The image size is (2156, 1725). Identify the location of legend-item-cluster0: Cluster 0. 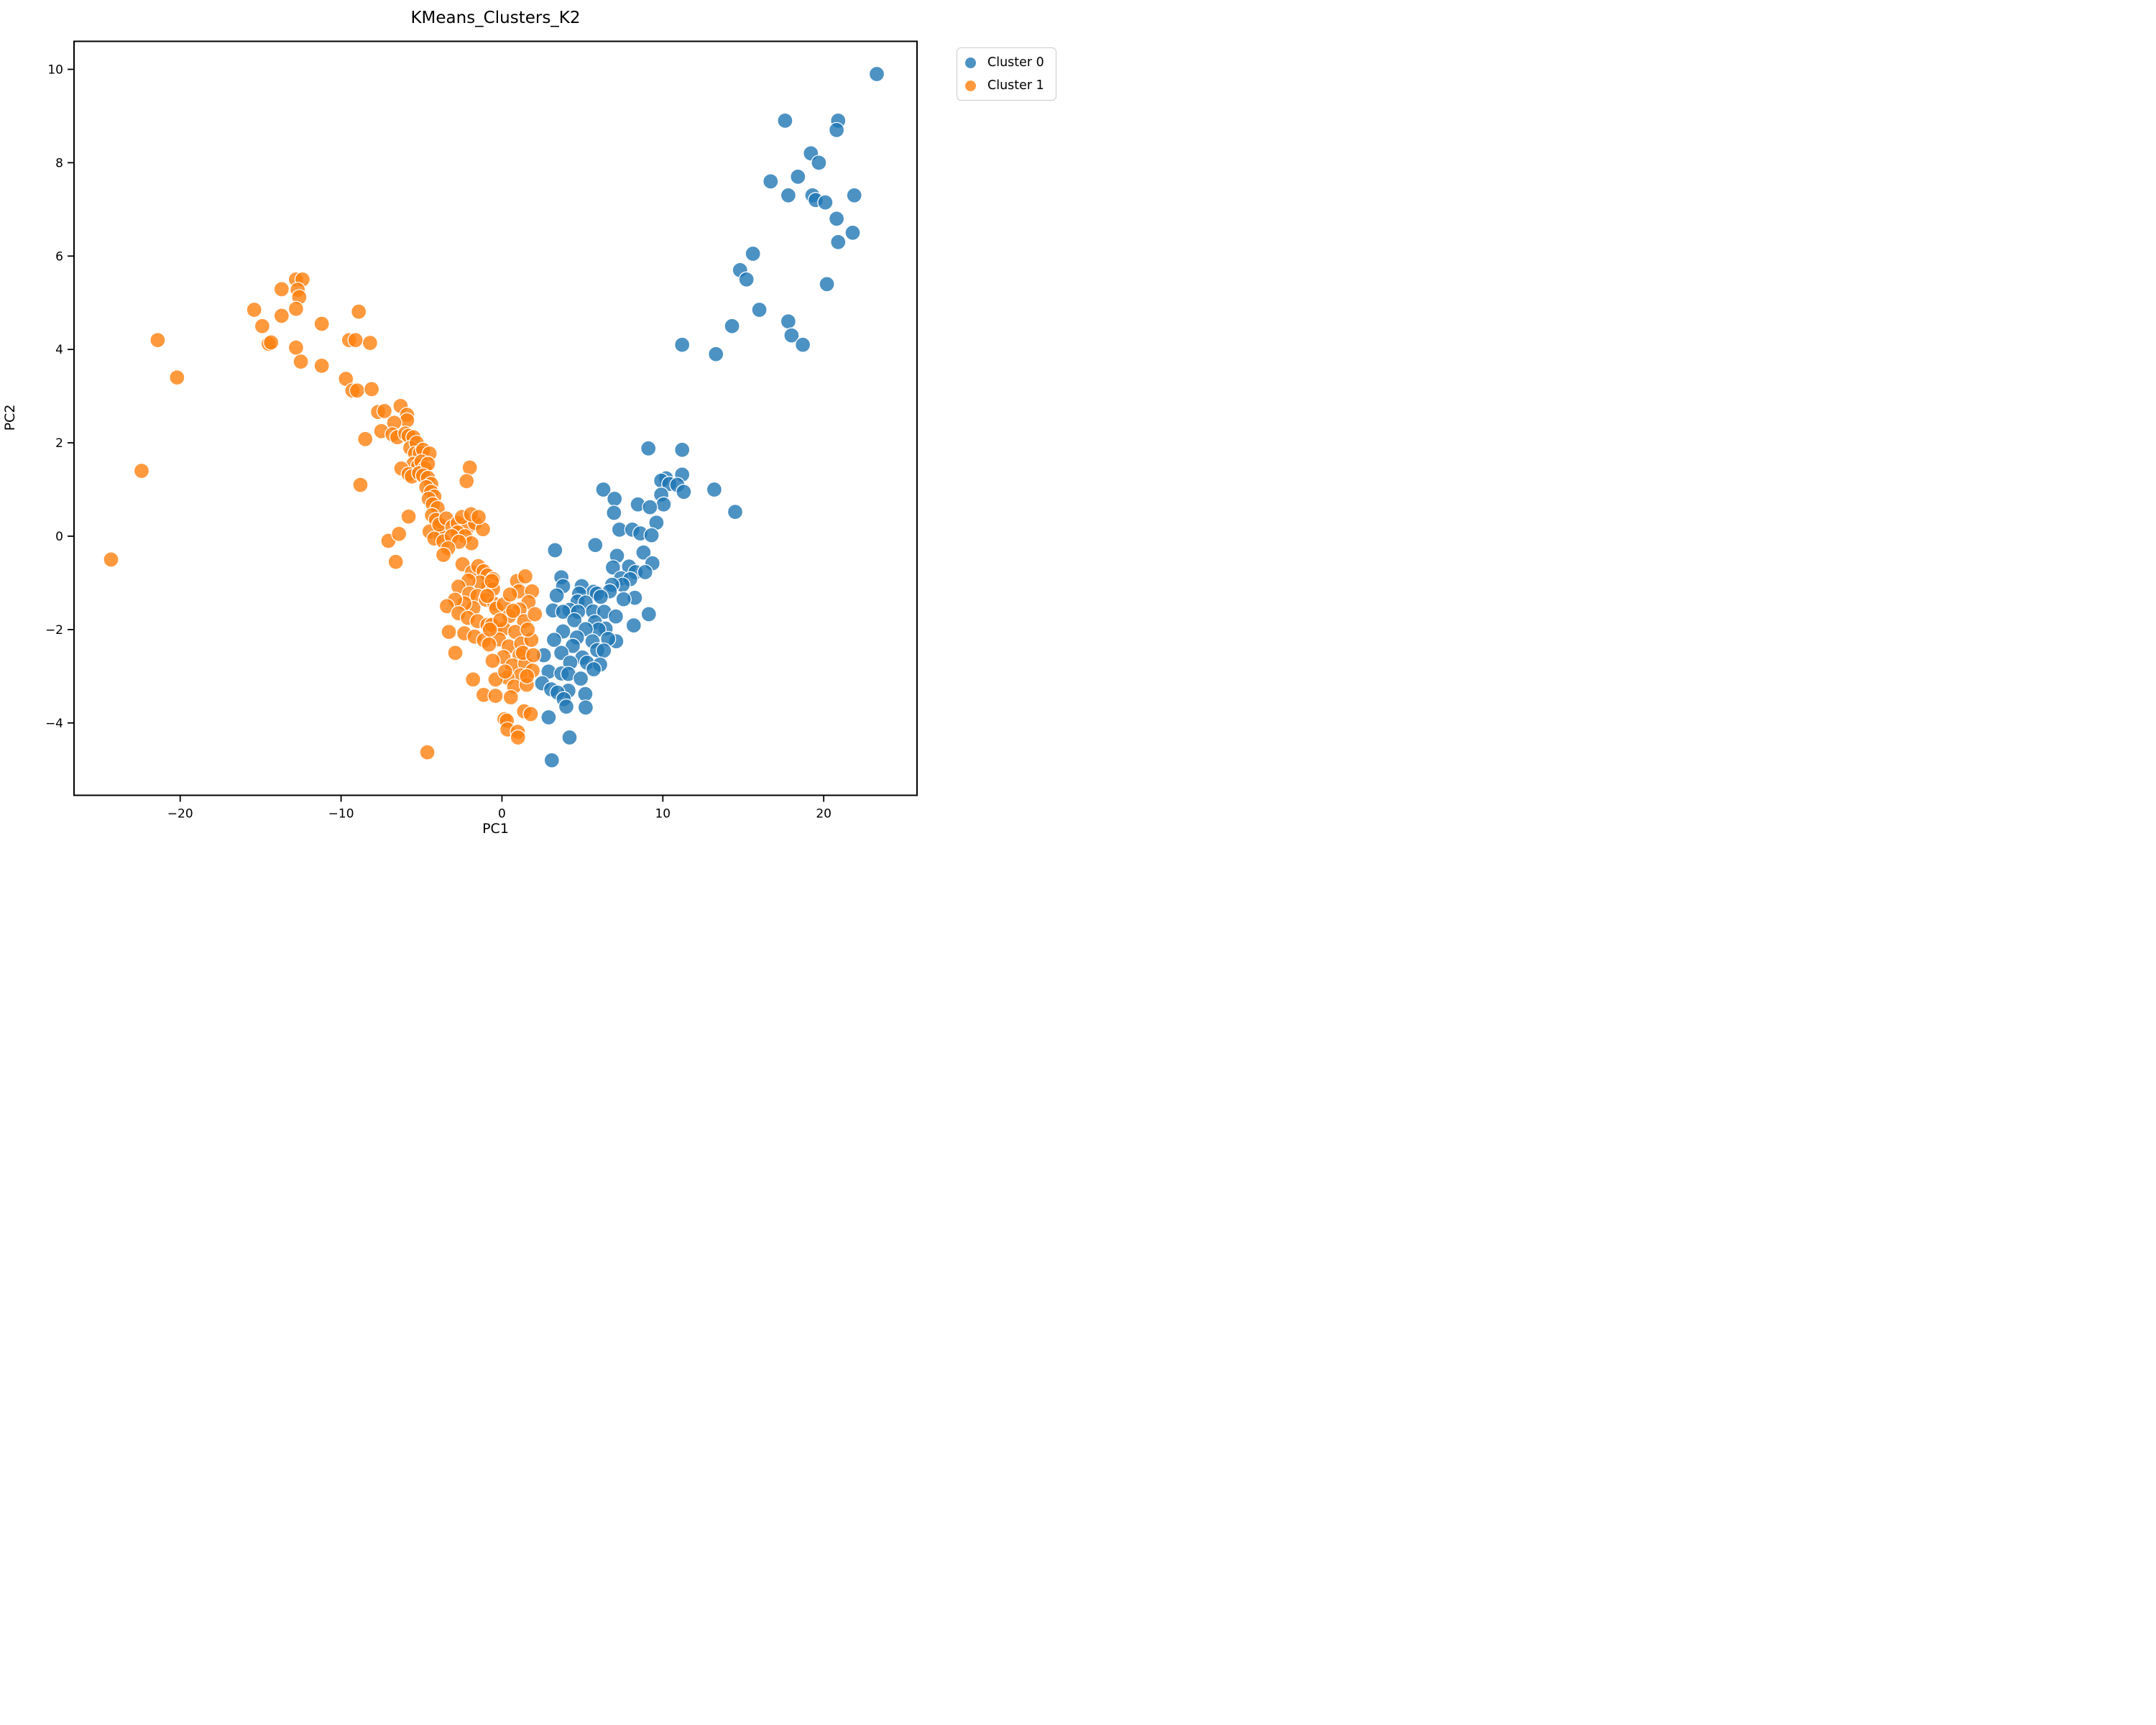
(1004, 62).